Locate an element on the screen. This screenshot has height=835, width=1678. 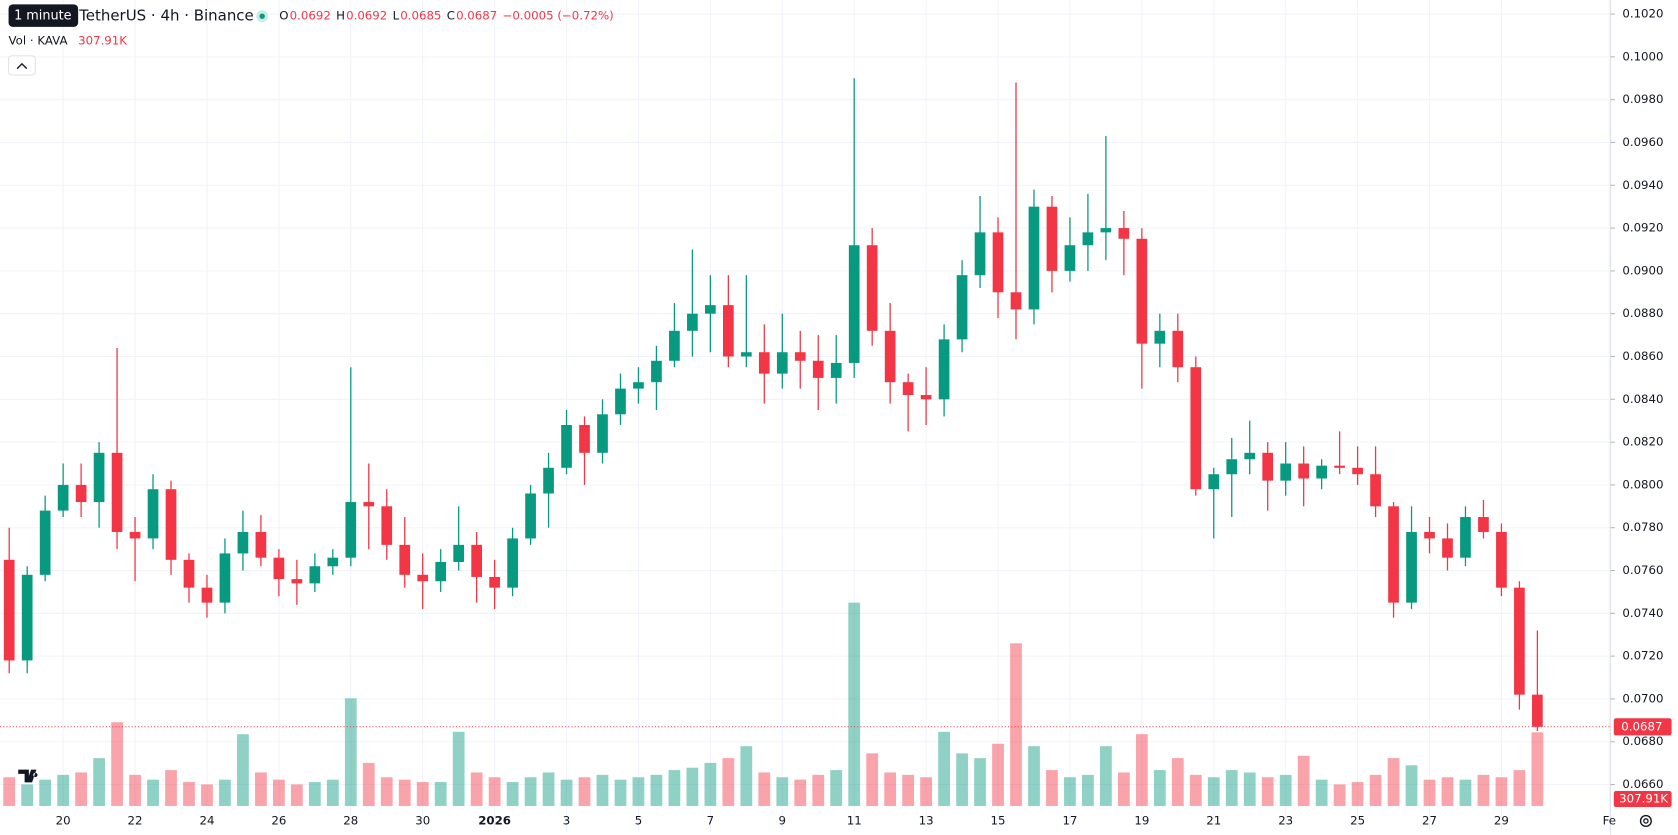
y-tick-label: 0.0900 is located at coordinates (1642, 270).